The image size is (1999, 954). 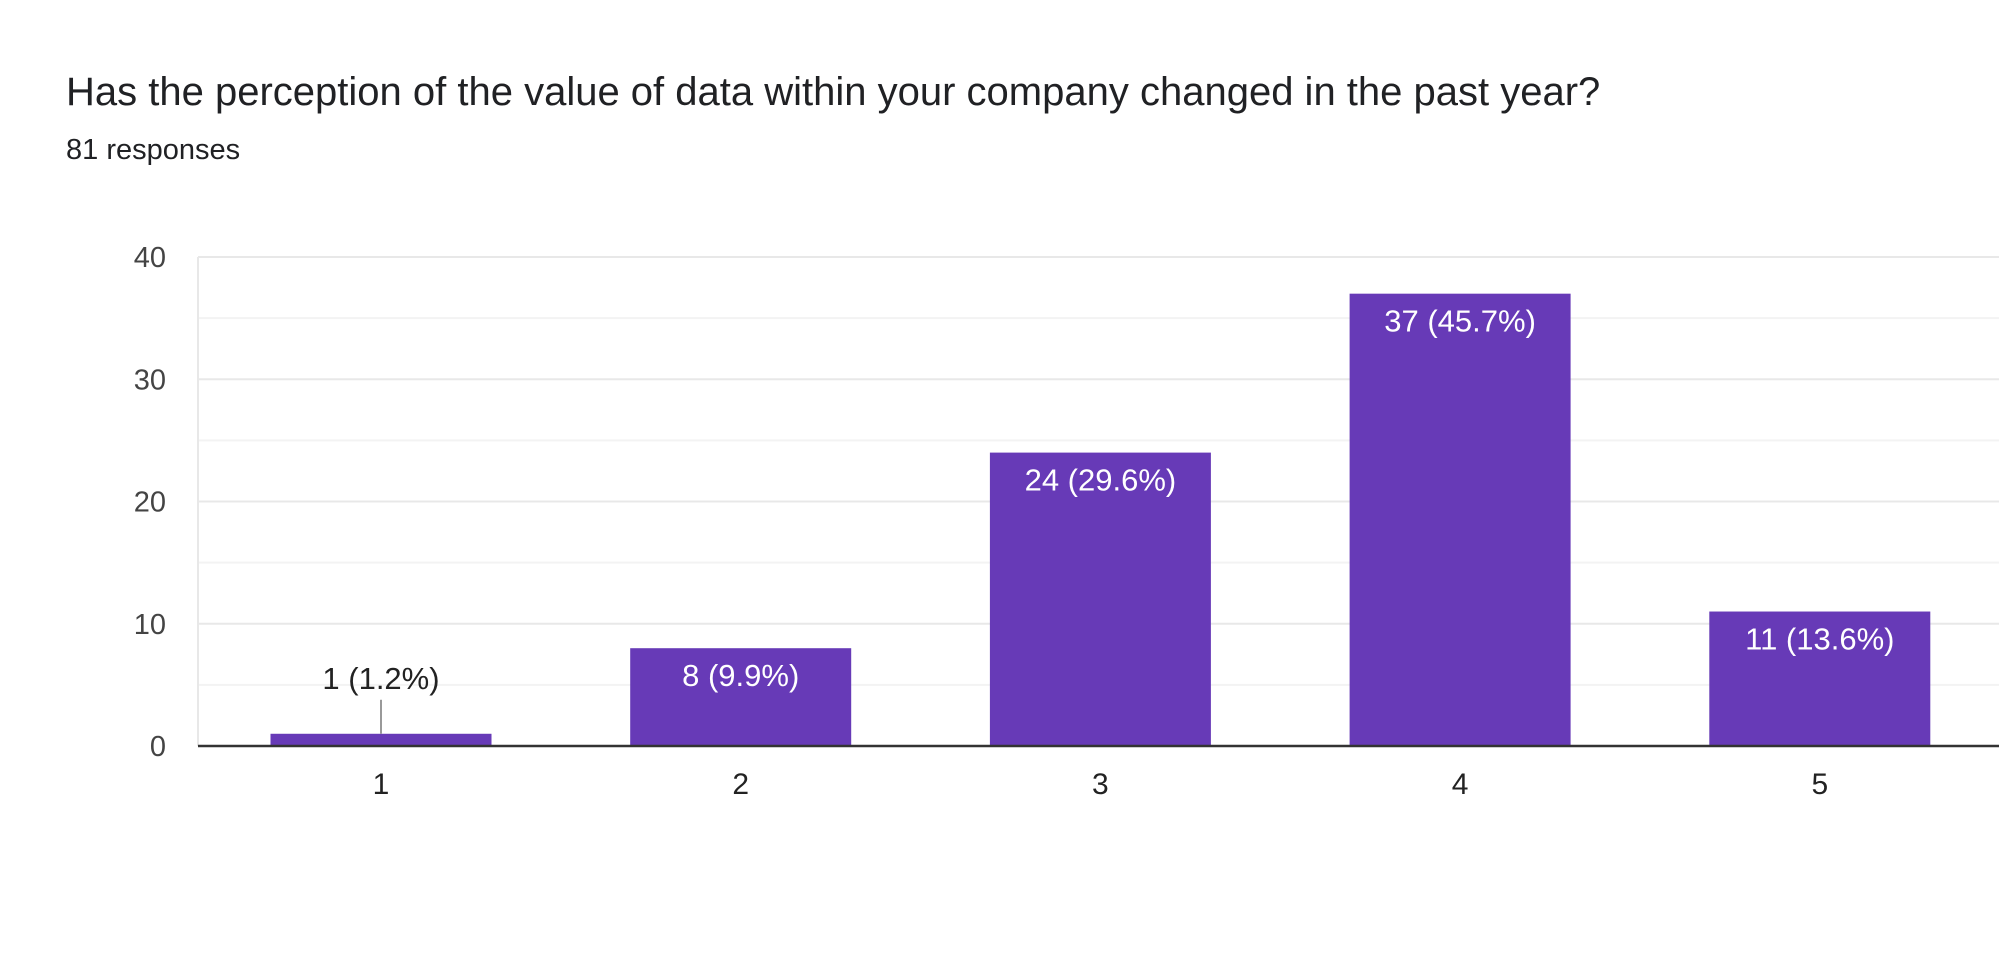 I want to click on bar-data-label: 1 (1.2%), so click(x=380, y=678).